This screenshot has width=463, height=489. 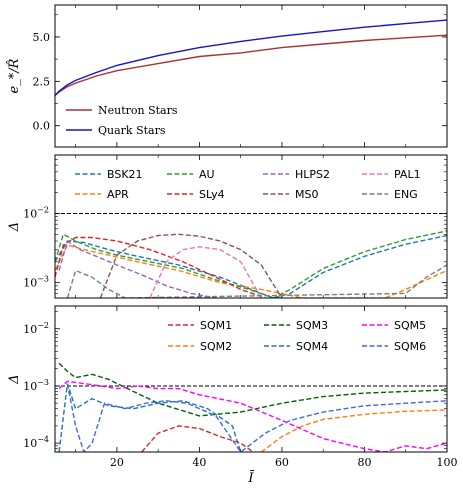 I want to click on legend-label: MS0, so click(x=306, y=194).